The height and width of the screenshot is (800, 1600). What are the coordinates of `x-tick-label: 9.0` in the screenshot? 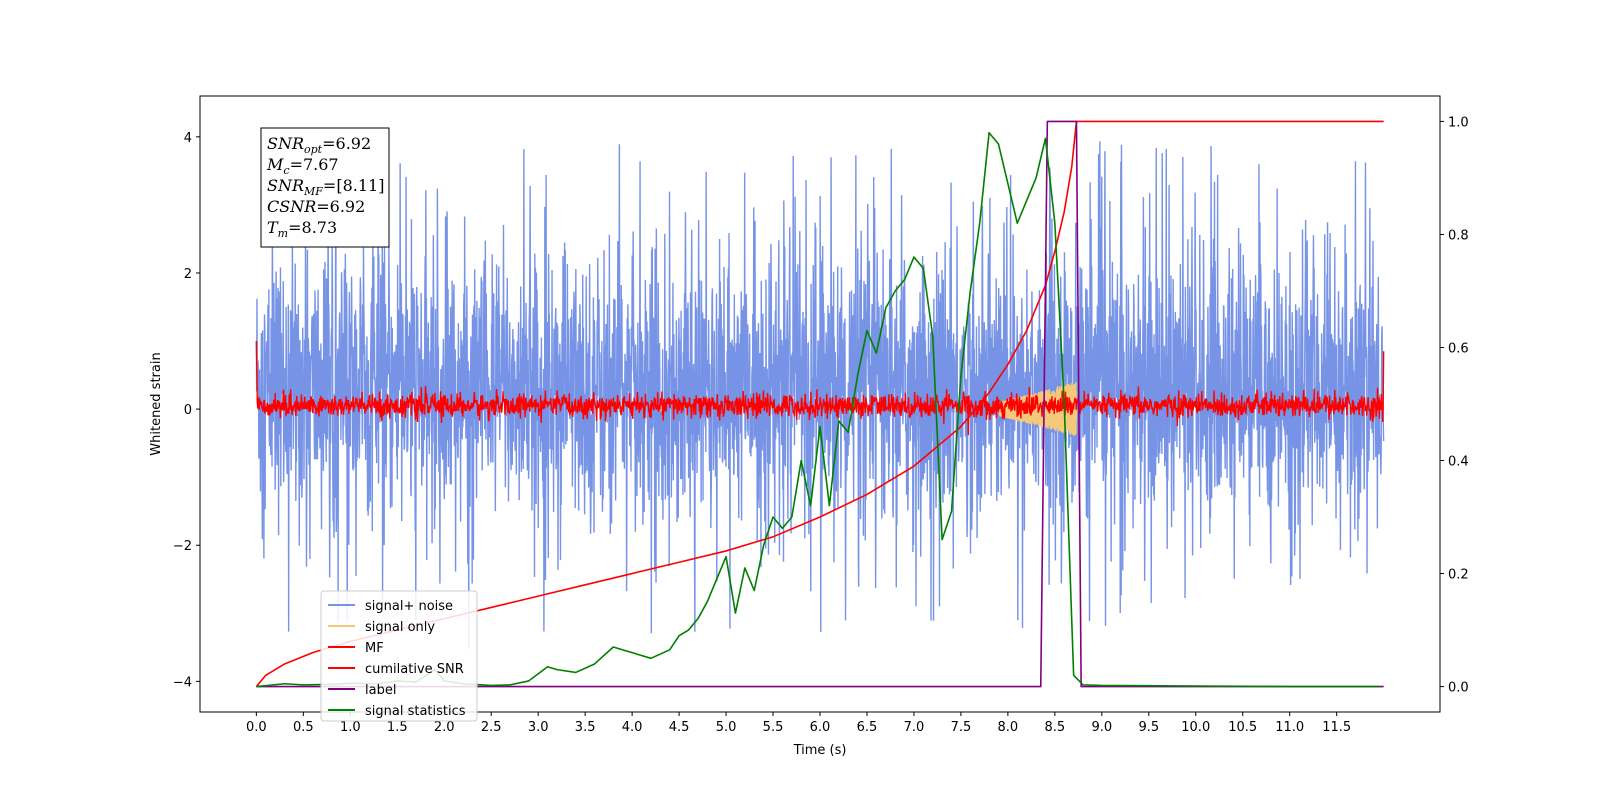 It's located at (1101, 727).